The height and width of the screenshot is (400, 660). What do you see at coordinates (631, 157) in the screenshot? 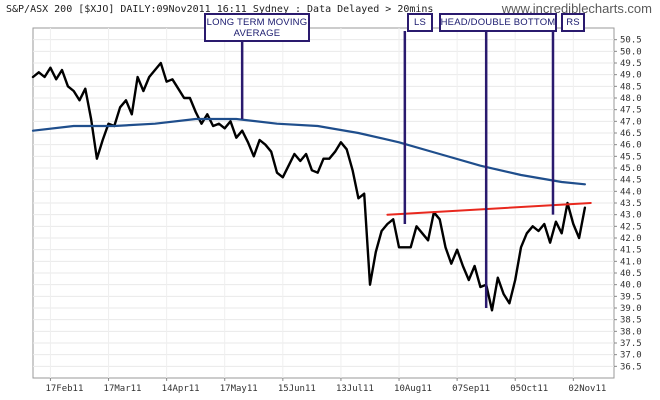
I see `y-tick-label: 45.5` at bounding box center [631, 157].